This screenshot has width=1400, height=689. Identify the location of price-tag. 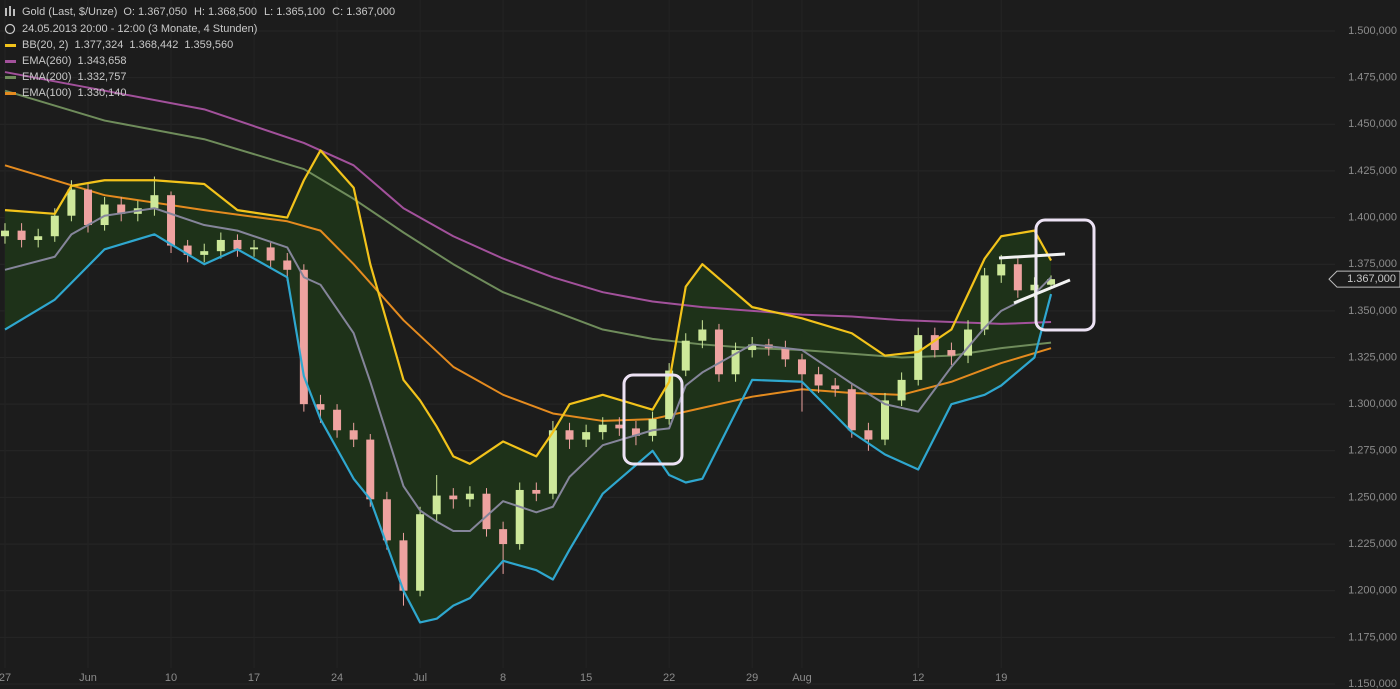
(1364, 279).